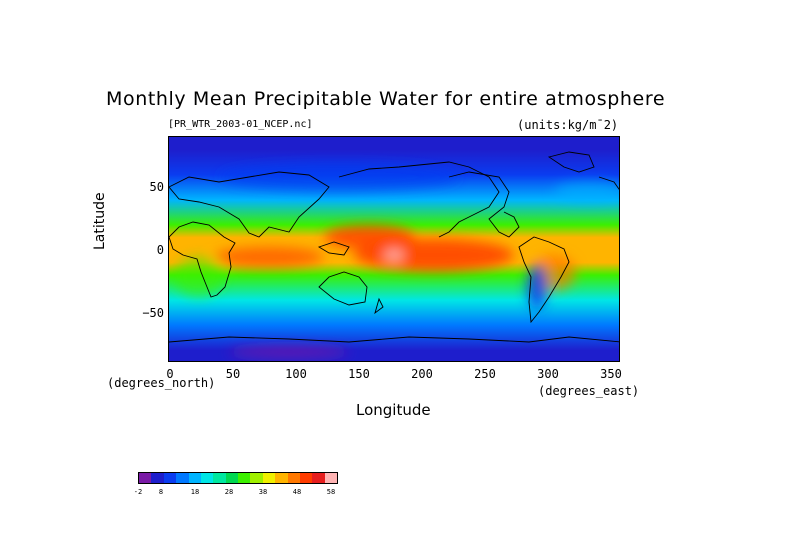  I want to click on y-tick-label: 50, so click(156, 187).